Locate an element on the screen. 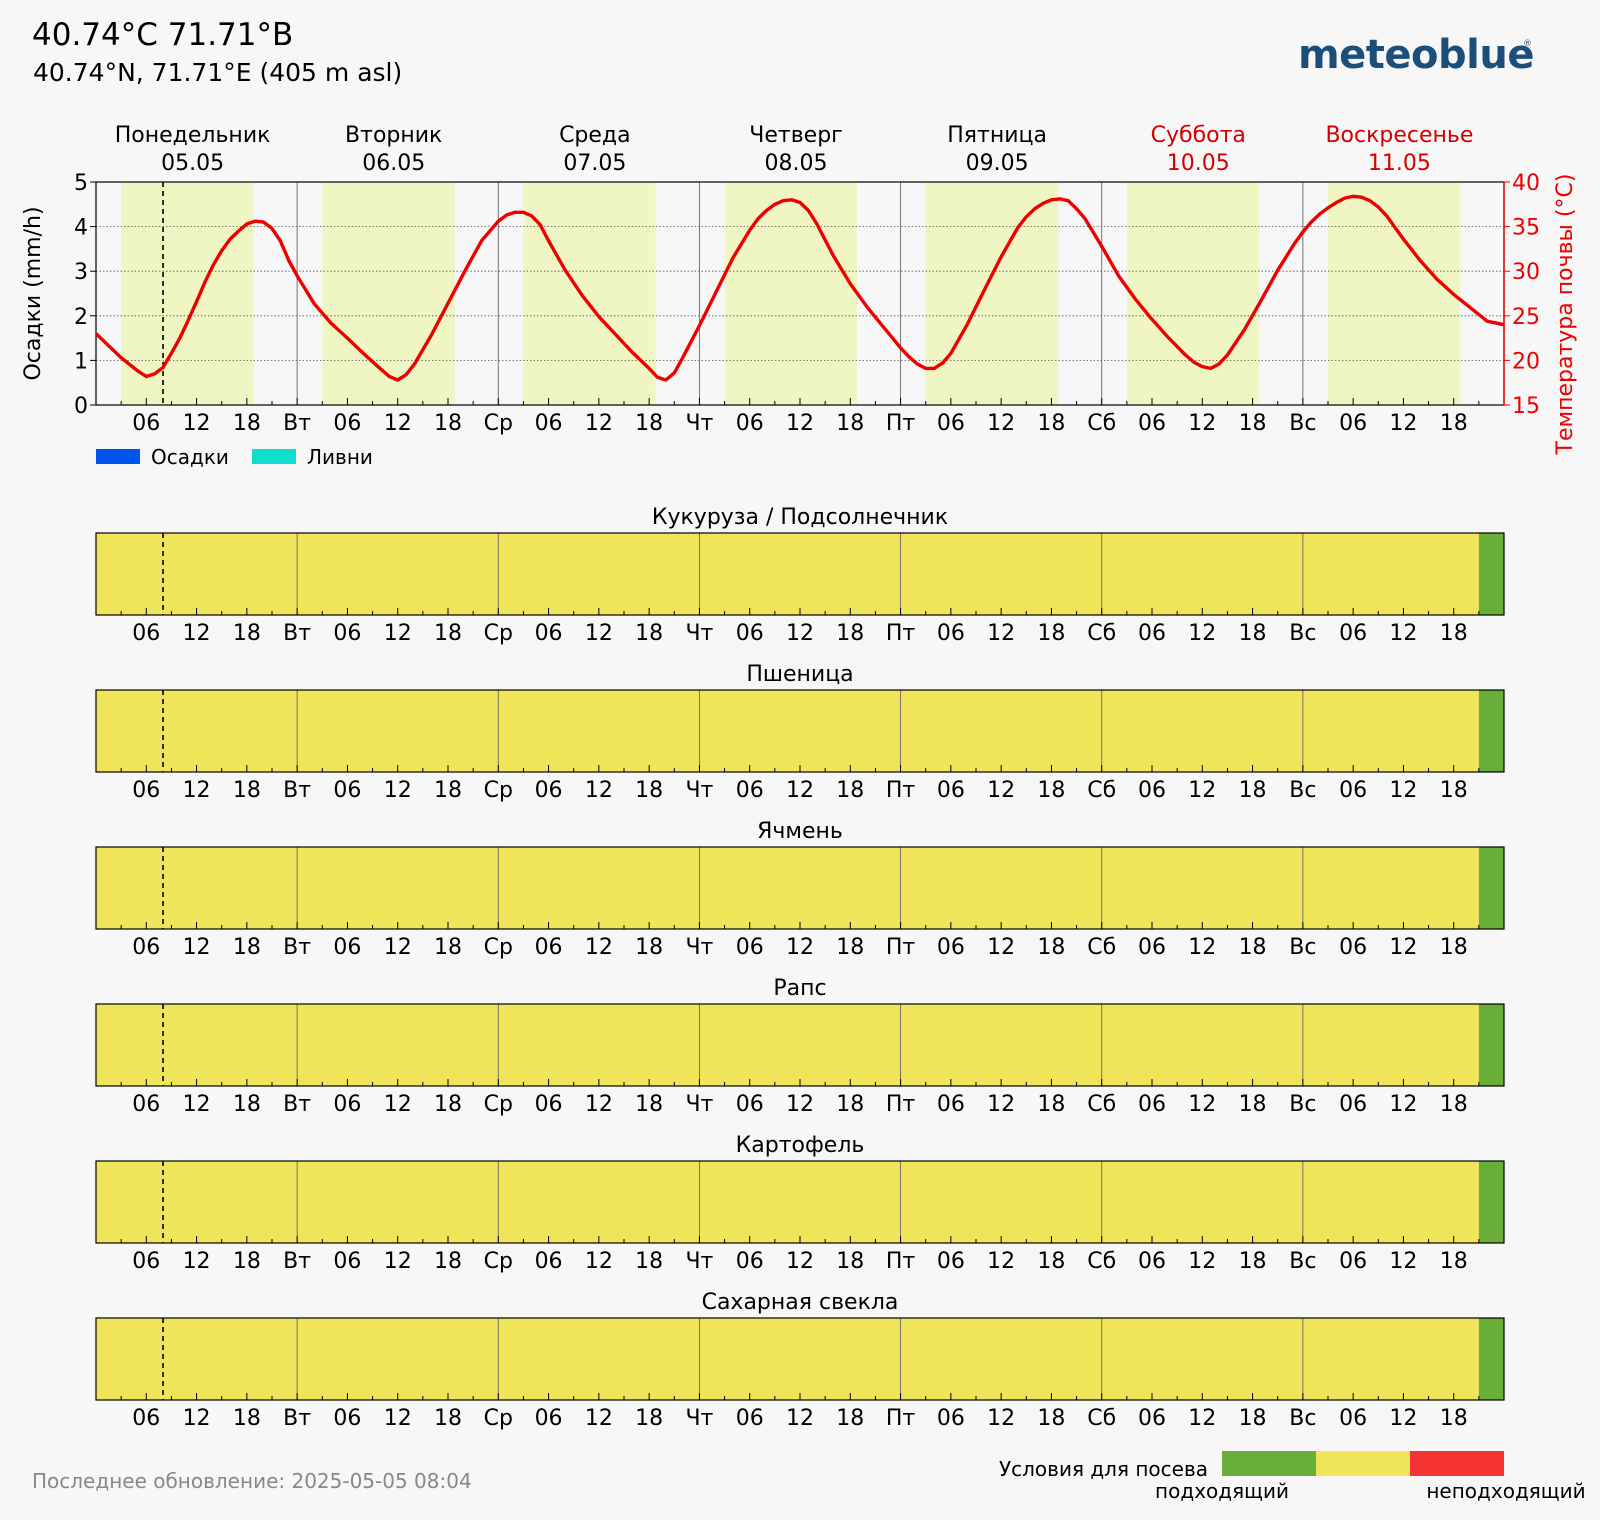 The height and width of the screenshot is (1520, 1600). crop-title: Картофель is located at coordinates (800, 1145).